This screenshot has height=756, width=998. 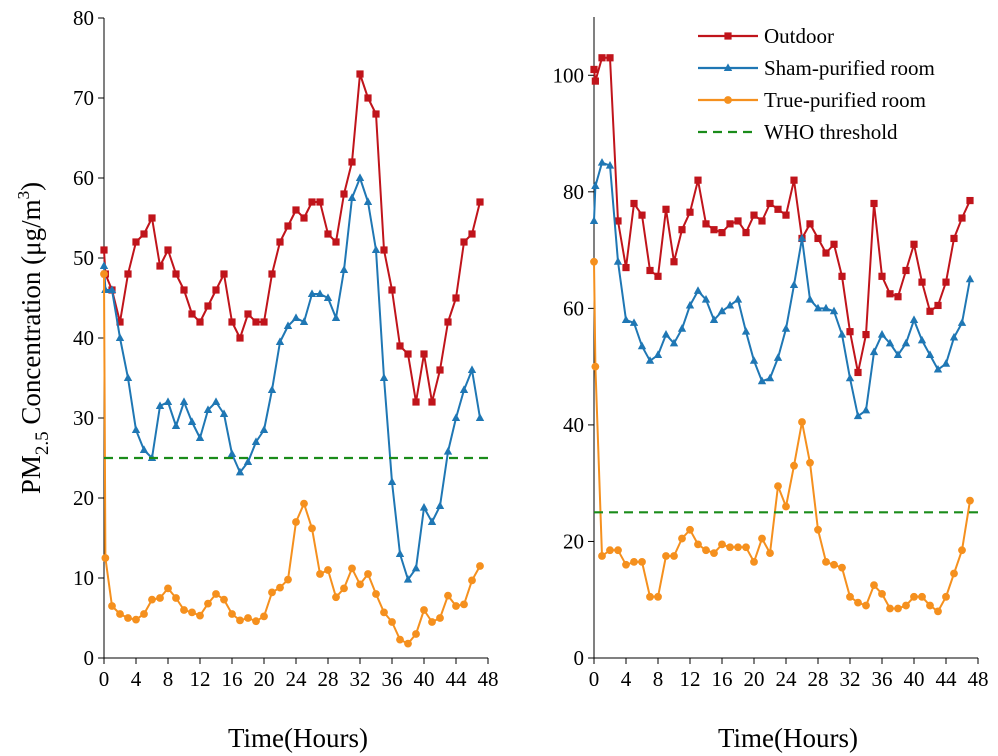 What do you see at coordinates (816, 68) in the screenshot?
I see `legend-item: Sham-purified room` at bounding box center [816, 68].